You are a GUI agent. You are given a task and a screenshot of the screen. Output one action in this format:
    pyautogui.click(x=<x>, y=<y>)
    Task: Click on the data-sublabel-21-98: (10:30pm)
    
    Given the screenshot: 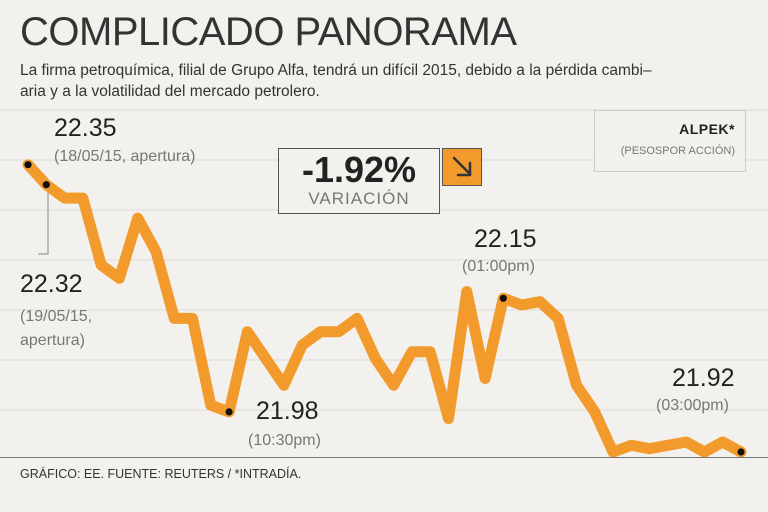 What is the action you would take?
    pyautogui.click(x=284, y=440)
    